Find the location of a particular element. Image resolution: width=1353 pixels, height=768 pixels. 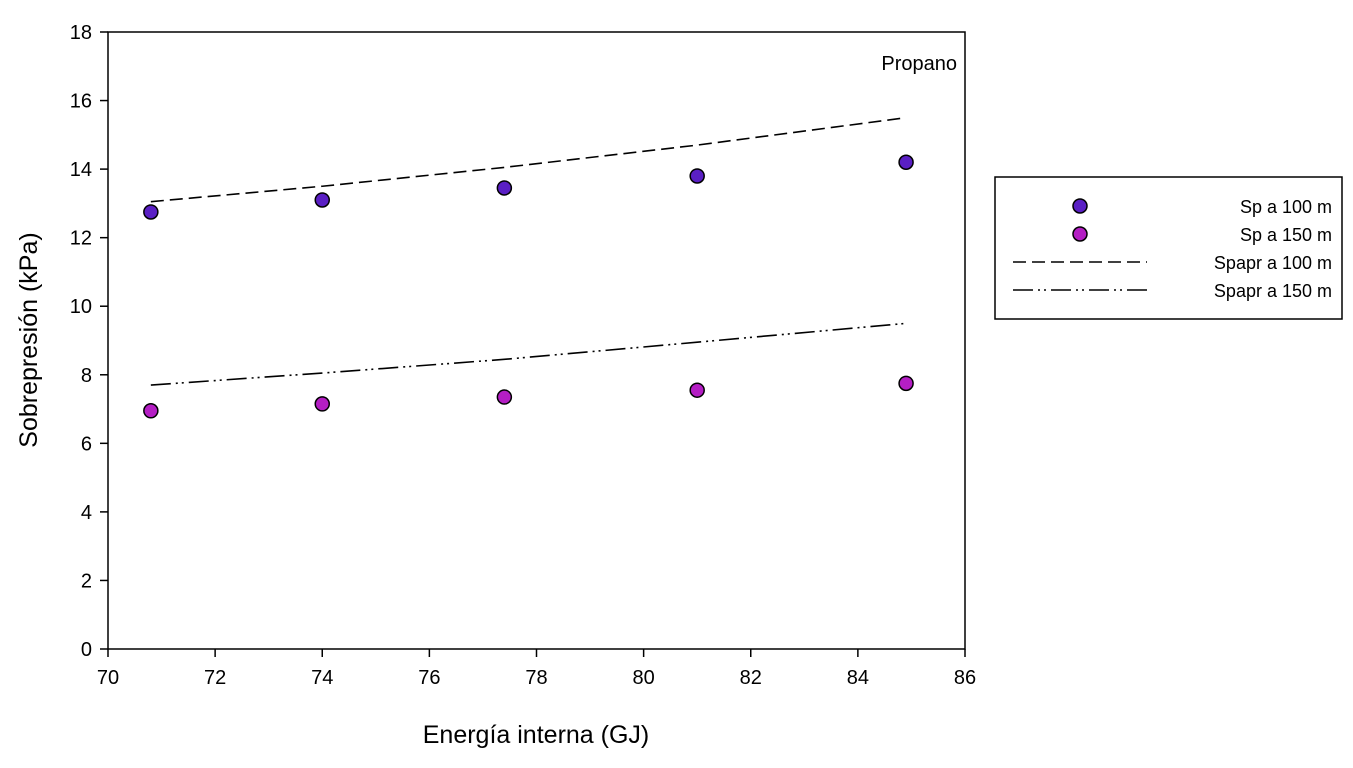

x-tick-label: 84 is located at coordinates (858, 678).